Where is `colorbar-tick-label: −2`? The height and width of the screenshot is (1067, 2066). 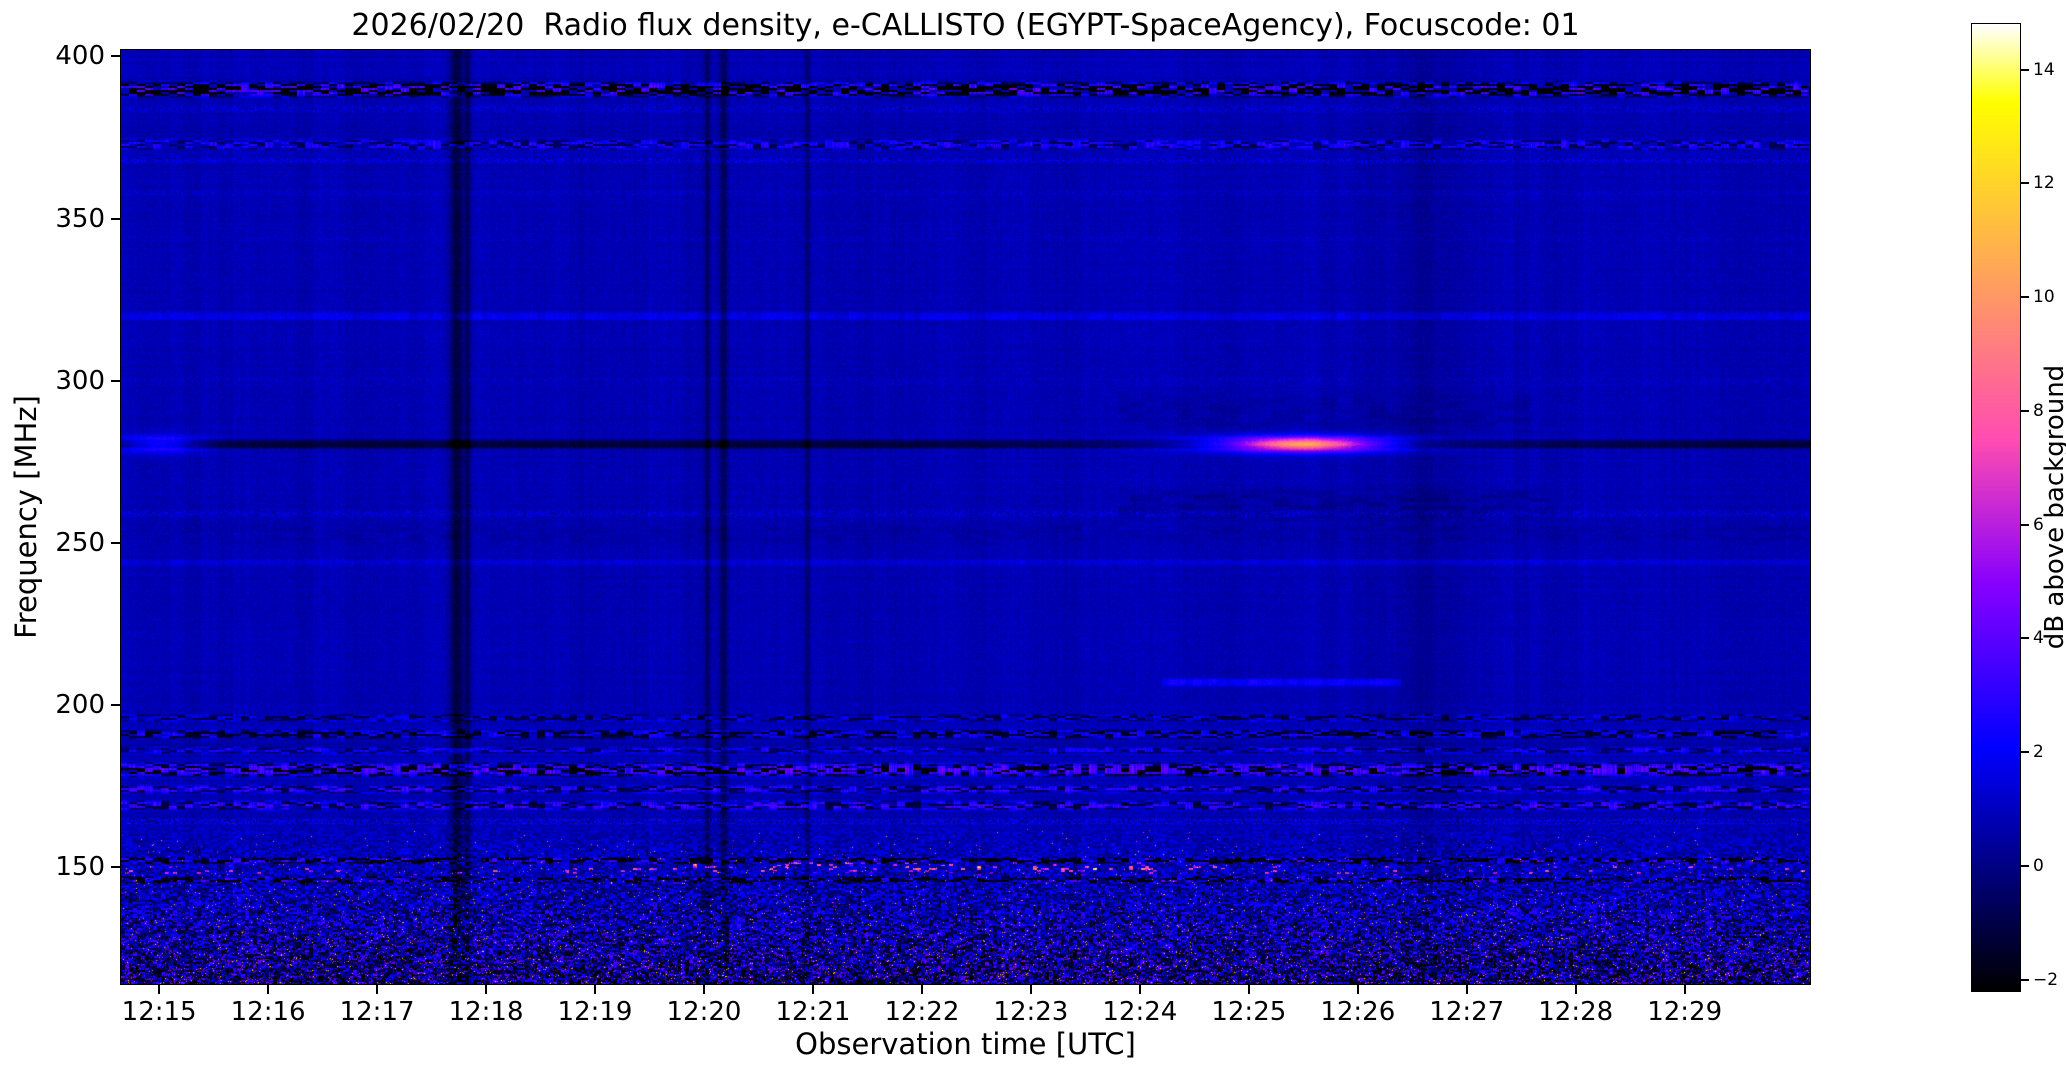
colorbar-tick-label: −2 is located at coordinates (2046, 979).